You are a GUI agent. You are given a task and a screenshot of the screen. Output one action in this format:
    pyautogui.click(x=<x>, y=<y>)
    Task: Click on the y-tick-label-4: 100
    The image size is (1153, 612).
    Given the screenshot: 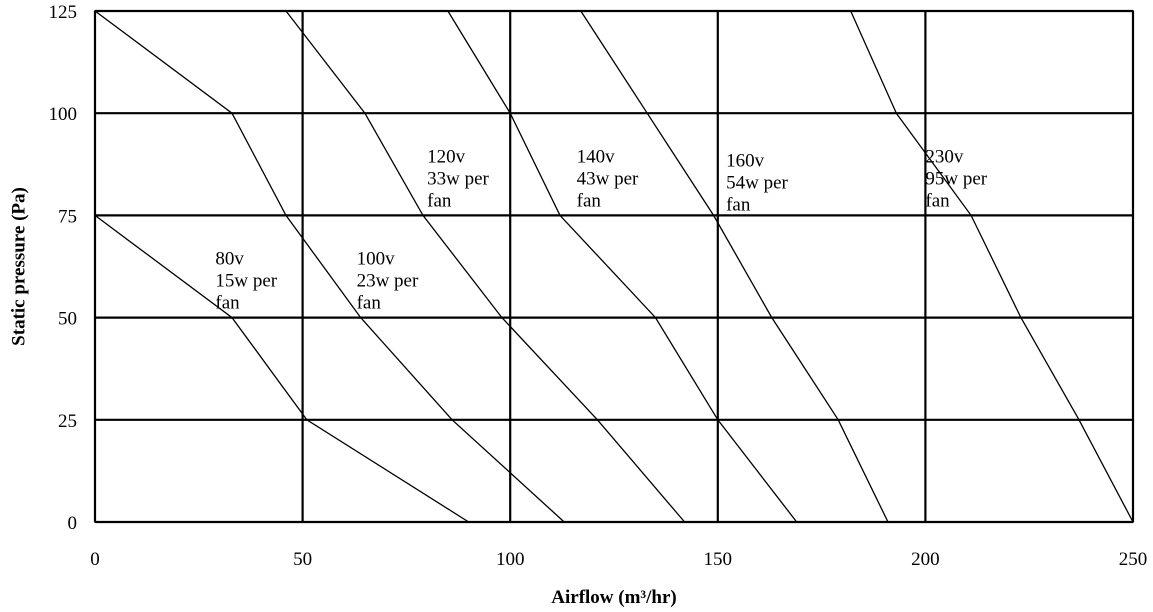 What is the action you would take?
    pyautogui.click(x=63, y=114)
    